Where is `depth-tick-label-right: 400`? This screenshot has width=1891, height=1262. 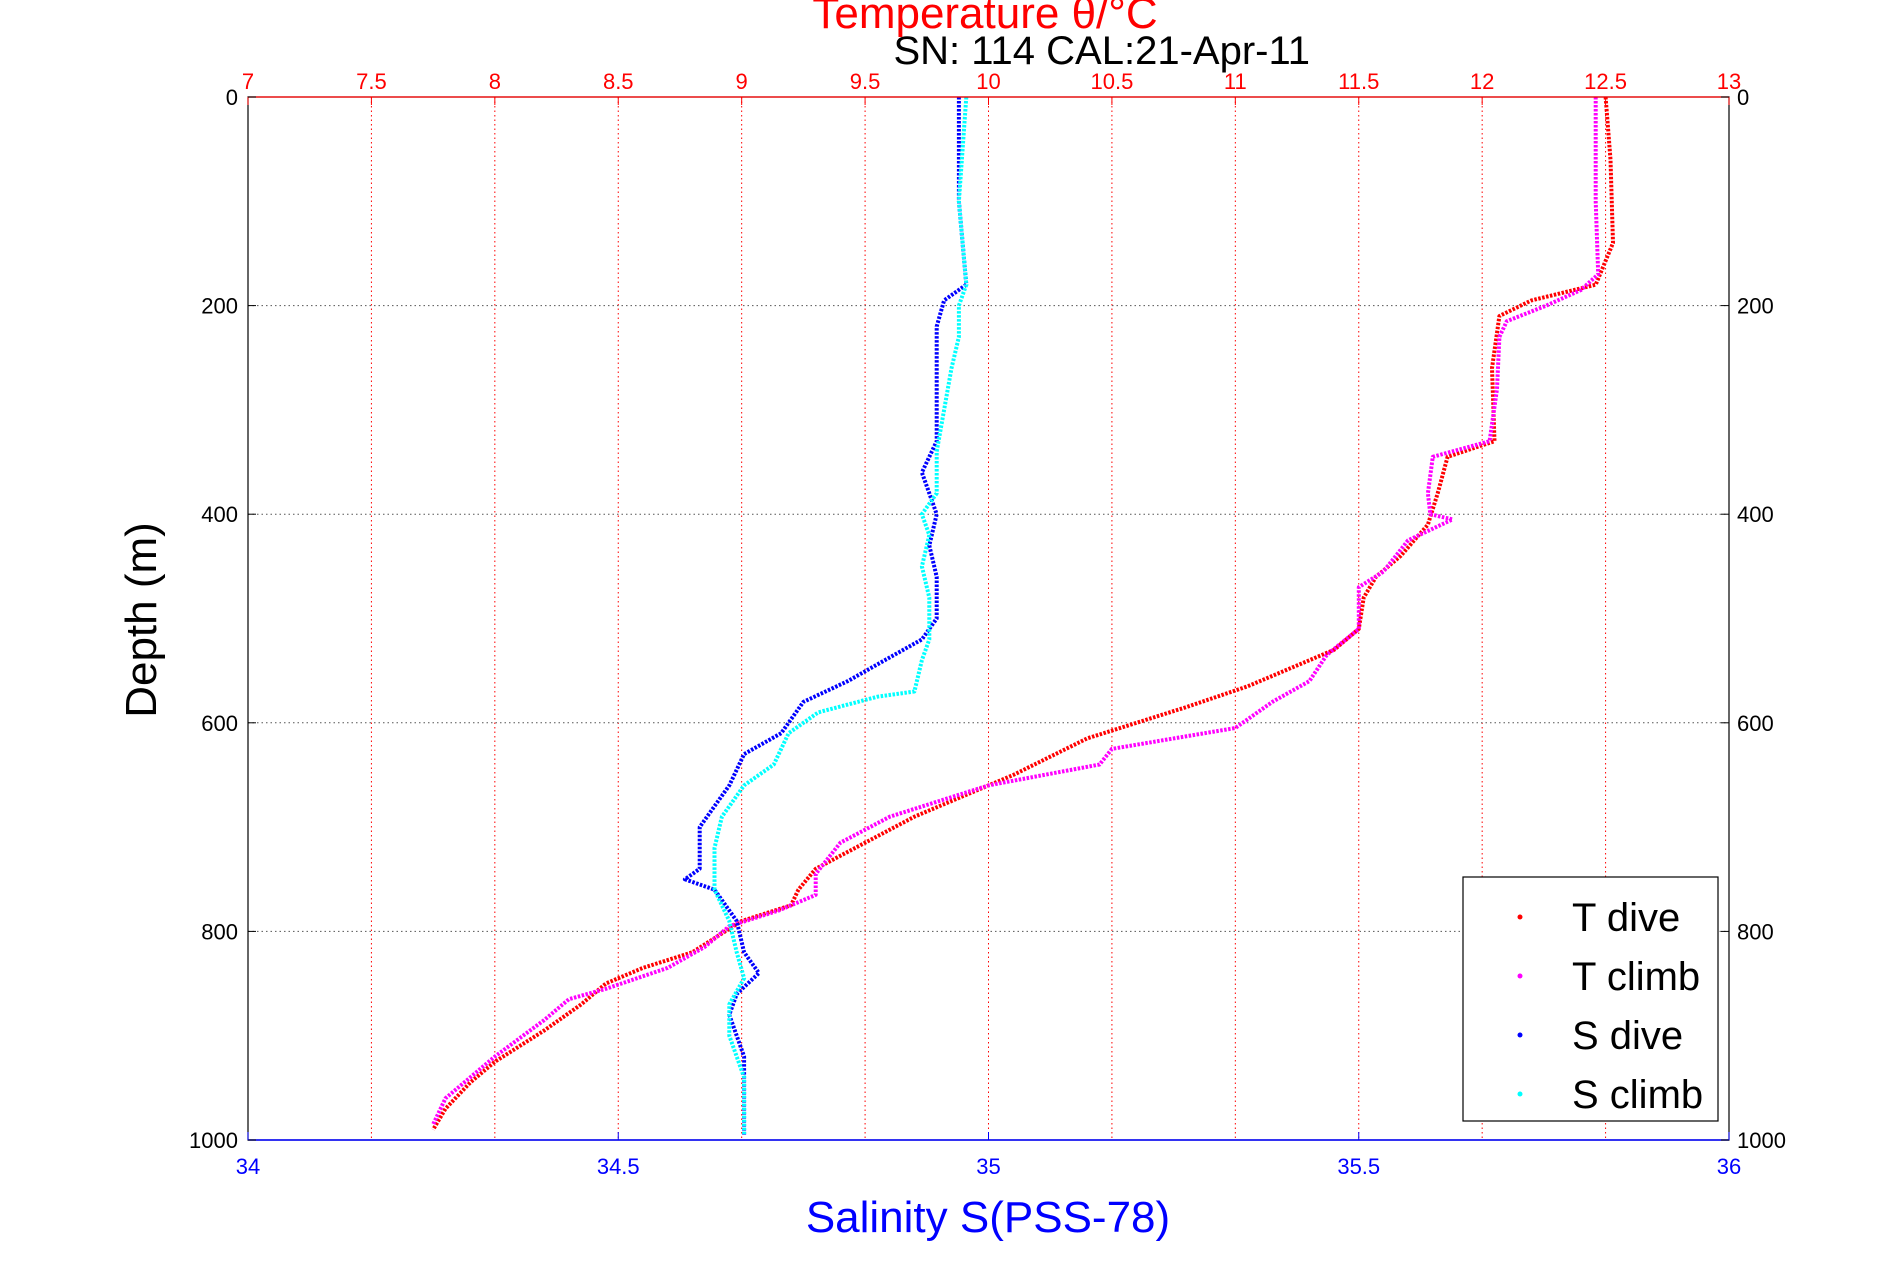
depth-tick-label-right: 400 is located at coordinates (1755, 514).